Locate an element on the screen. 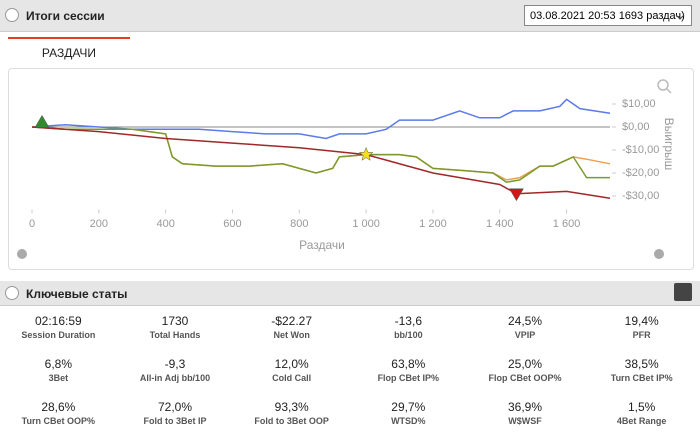 This screenshot has height=445, width=700. x-tick-label: 1 600 is located at coordinates (567, 224).